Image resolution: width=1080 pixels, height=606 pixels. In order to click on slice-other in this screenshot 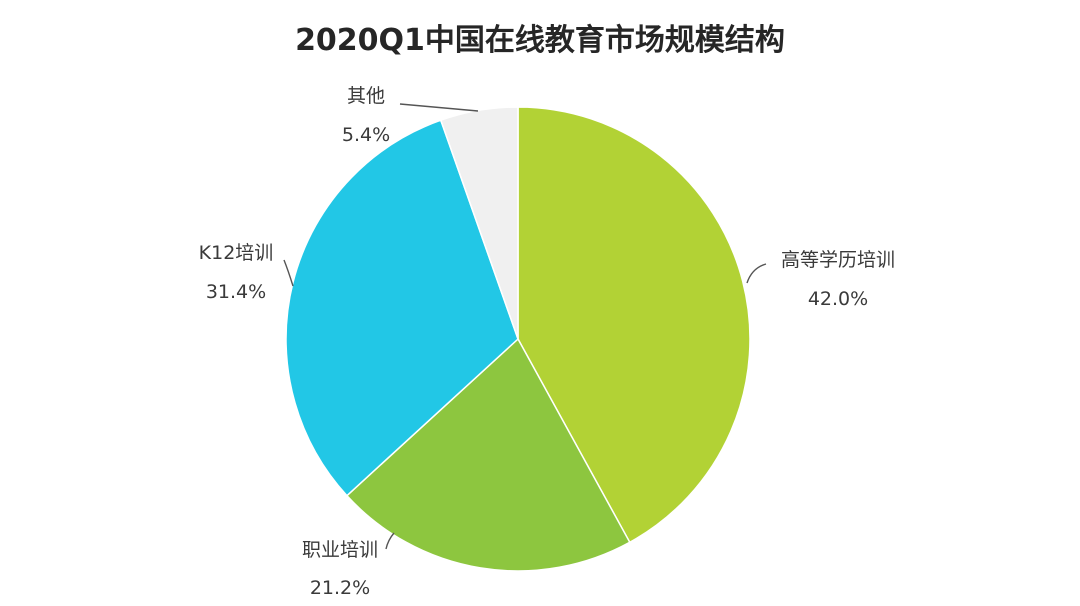, I will do `click(479, 223)`.